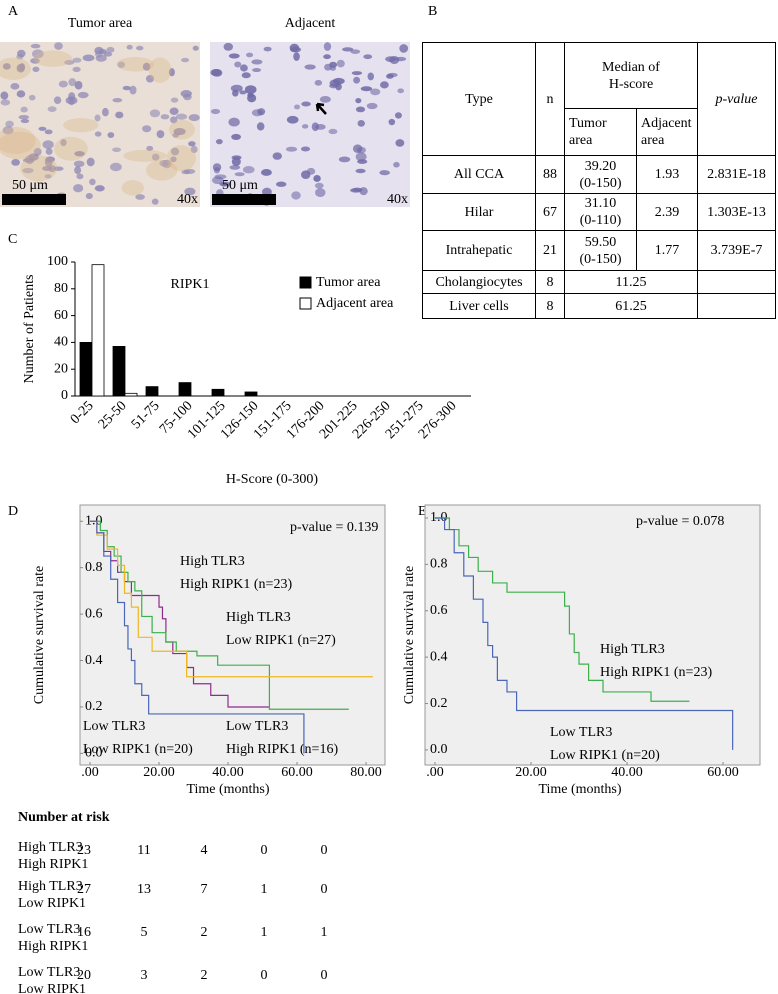 The image size is (778, 994). What do you see at coordinates (53, 864) in the screenshot?
I see `risk-row-label: High RIPK1` at bounding box center [53, 864].